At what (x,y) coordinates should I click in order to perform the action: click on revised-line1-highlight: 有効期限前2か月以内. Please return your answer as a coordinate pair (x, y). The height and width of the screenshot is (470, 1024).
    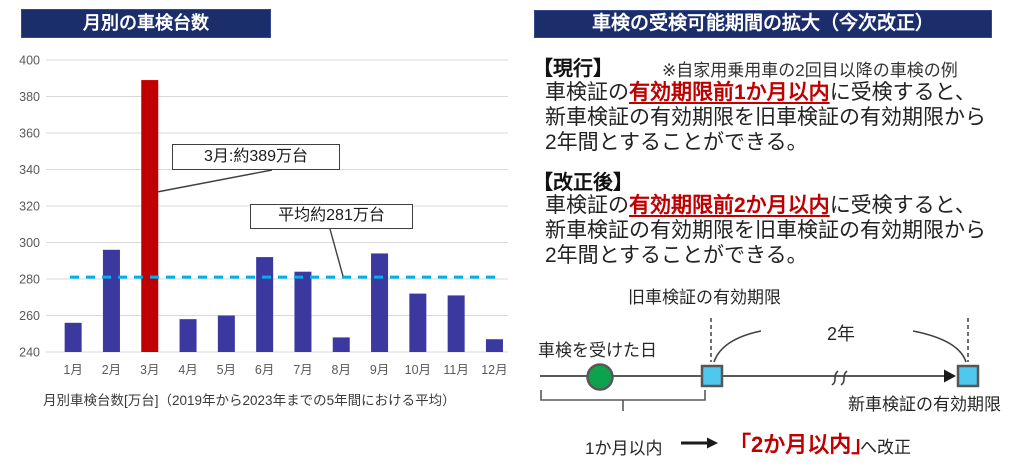
    Looking at the image, I should click on (729, 205).